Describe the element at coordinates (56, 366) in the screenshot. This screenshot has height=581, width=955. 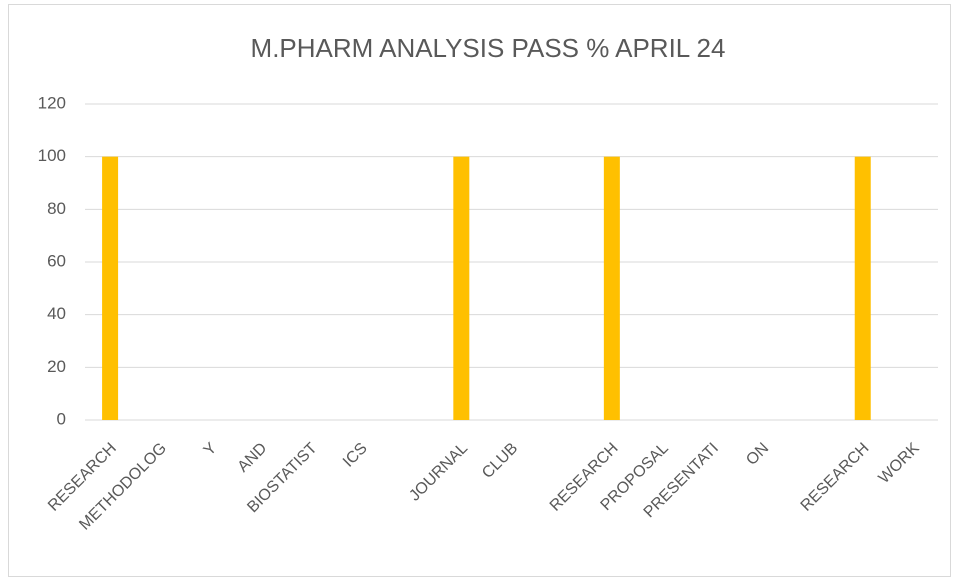
I see `y-tick-label: 20` at that location.